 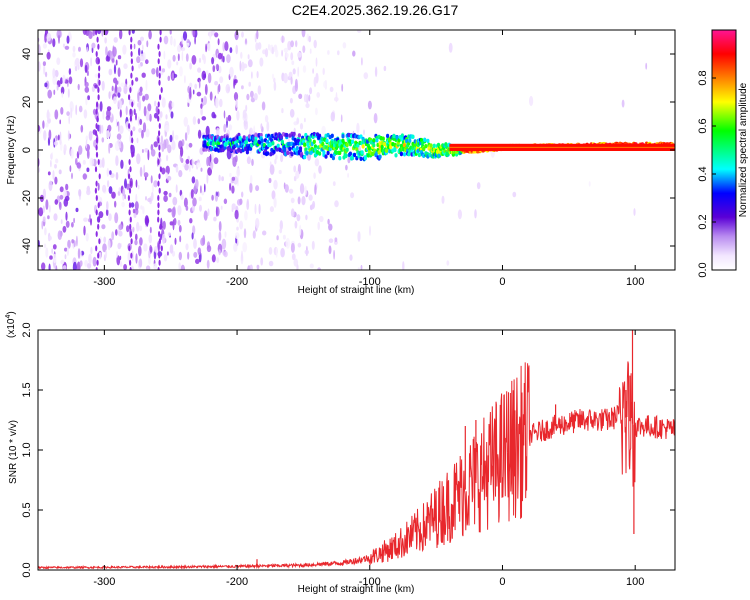 What do you see at coordinates (703, 173) in the screenshot?
I see `colorbar-tick-label: 0.4` at bounding box center [703, 173].